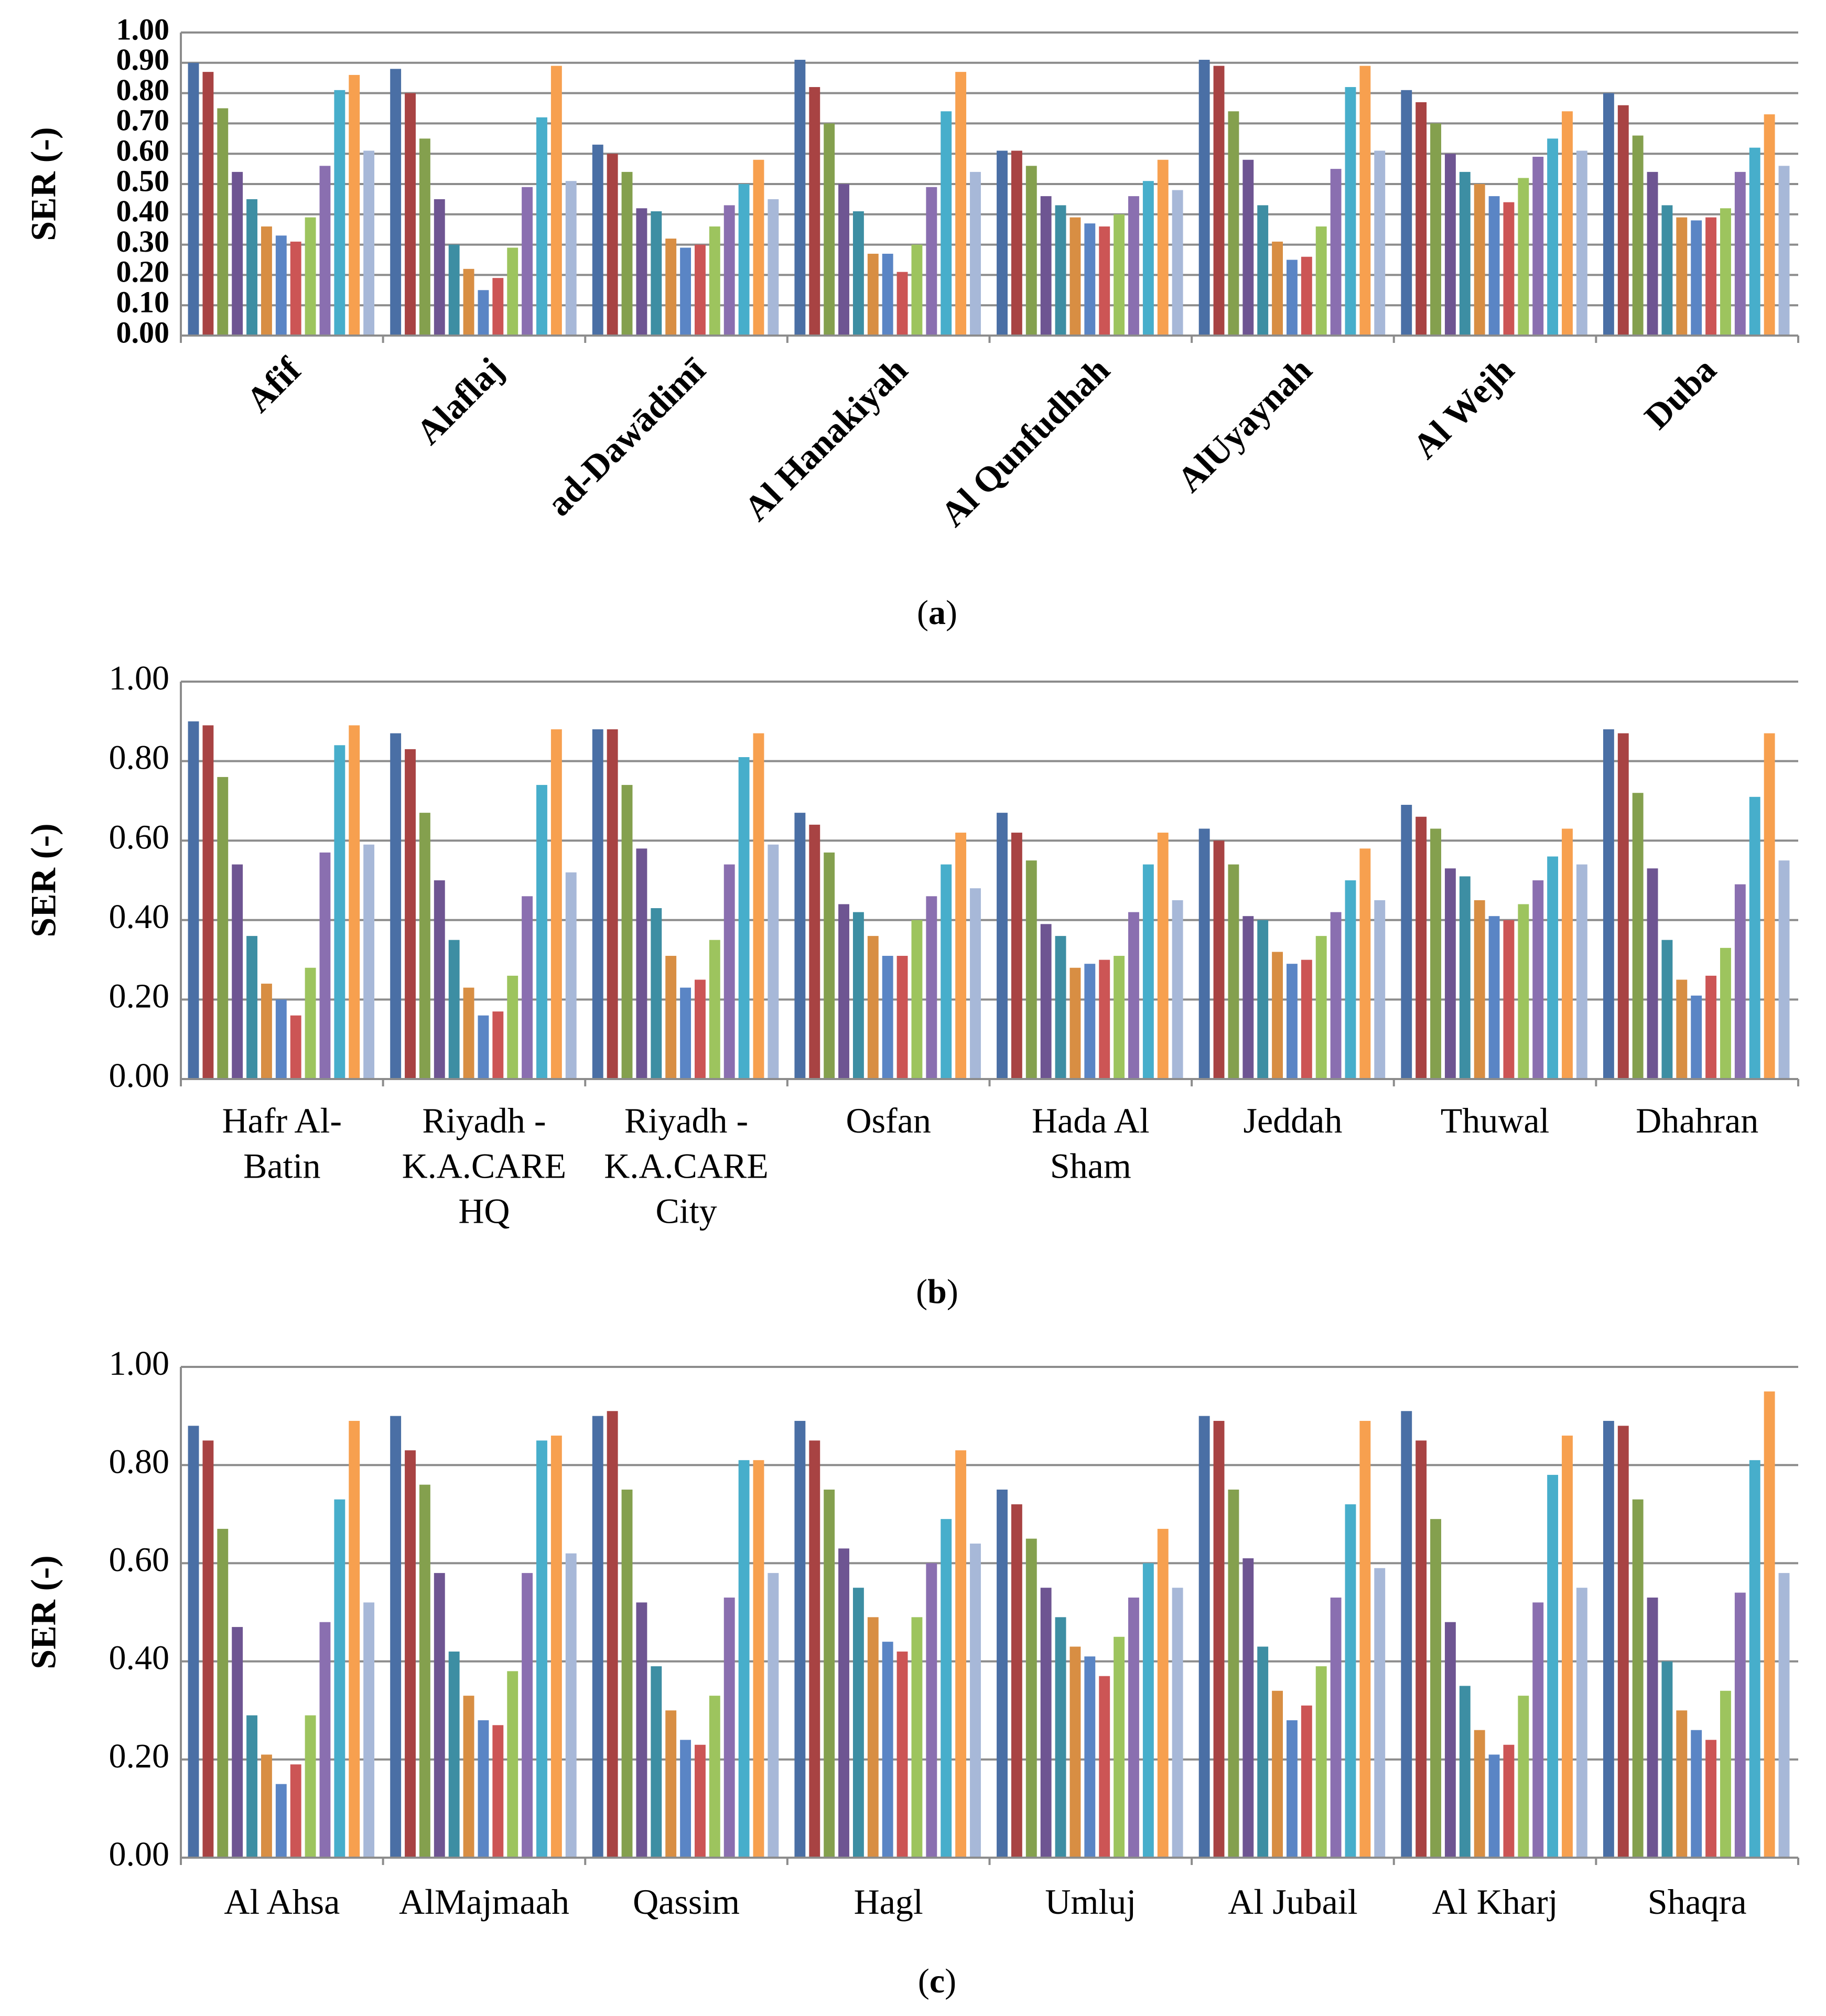  I want to click on x-tick-label: Shaqra, so click(1697, 1902).